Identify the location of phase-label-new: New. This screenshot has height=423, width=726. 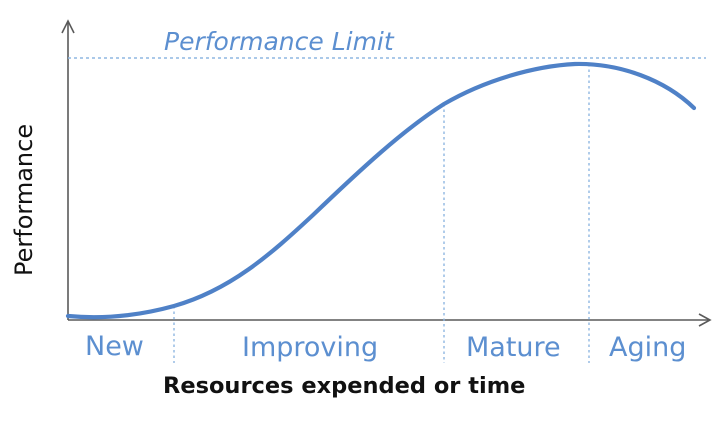
(114, 346).